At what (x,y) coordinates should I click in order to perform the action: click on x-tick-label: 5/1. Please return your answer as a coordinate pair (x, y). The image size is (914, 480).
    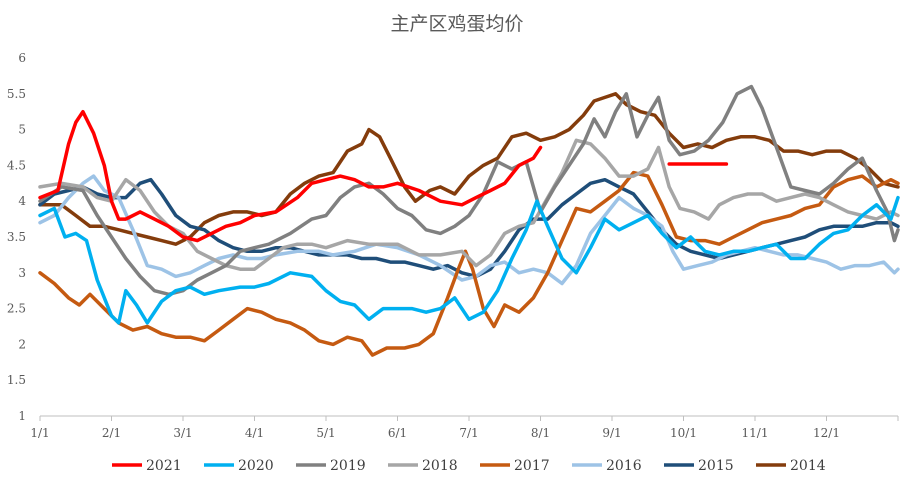
    Looking at the image, I should click on (325, 433).